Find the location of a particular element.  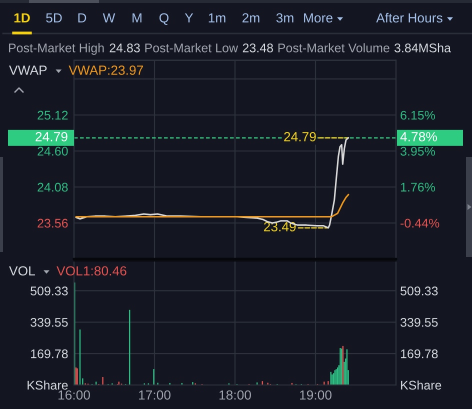

text: 23.48 is located at coordinates (257, 48).